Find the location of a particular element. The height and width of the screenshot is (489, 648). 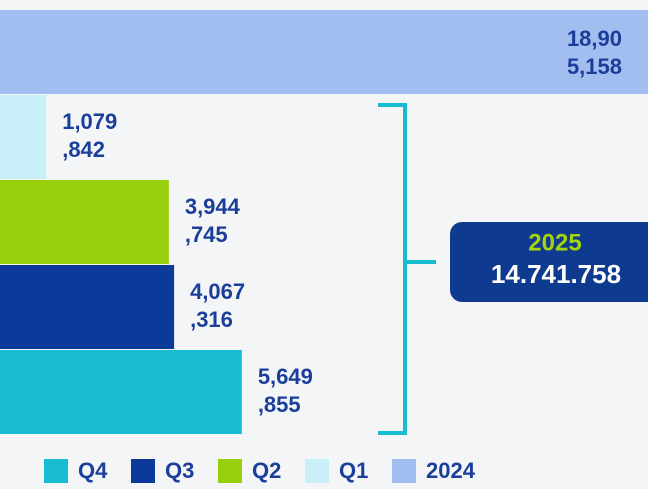

value-label: 5,158 is located at coordinates (594, 66).